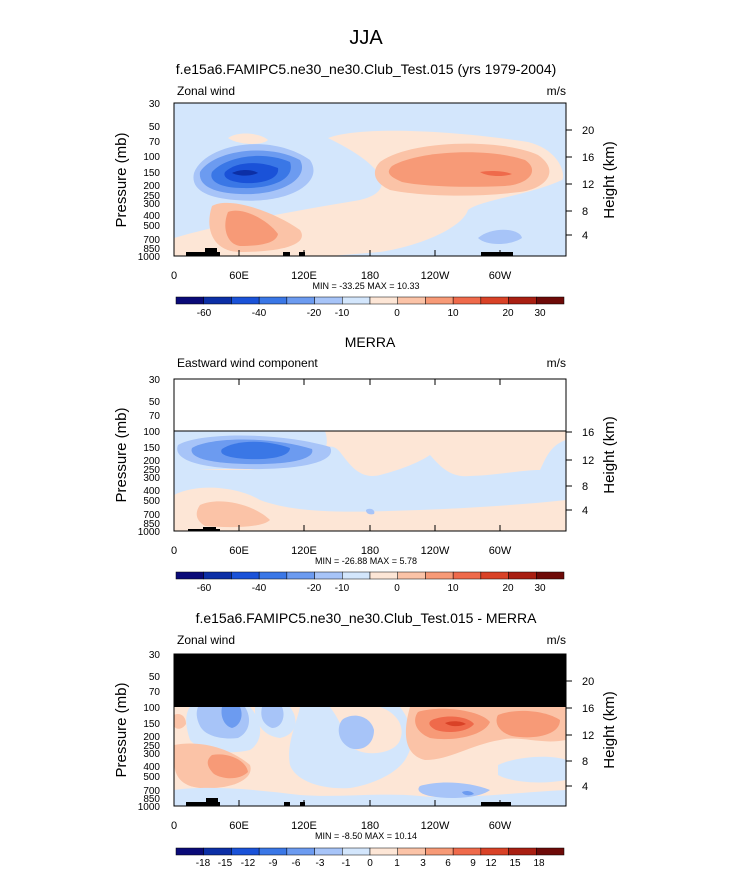  What do you see at coordinates (365, 286) in the screenshot?
I see `min-max-label: MIN = -33.25 MAX = 10.33` at bounding box center [365, 286].